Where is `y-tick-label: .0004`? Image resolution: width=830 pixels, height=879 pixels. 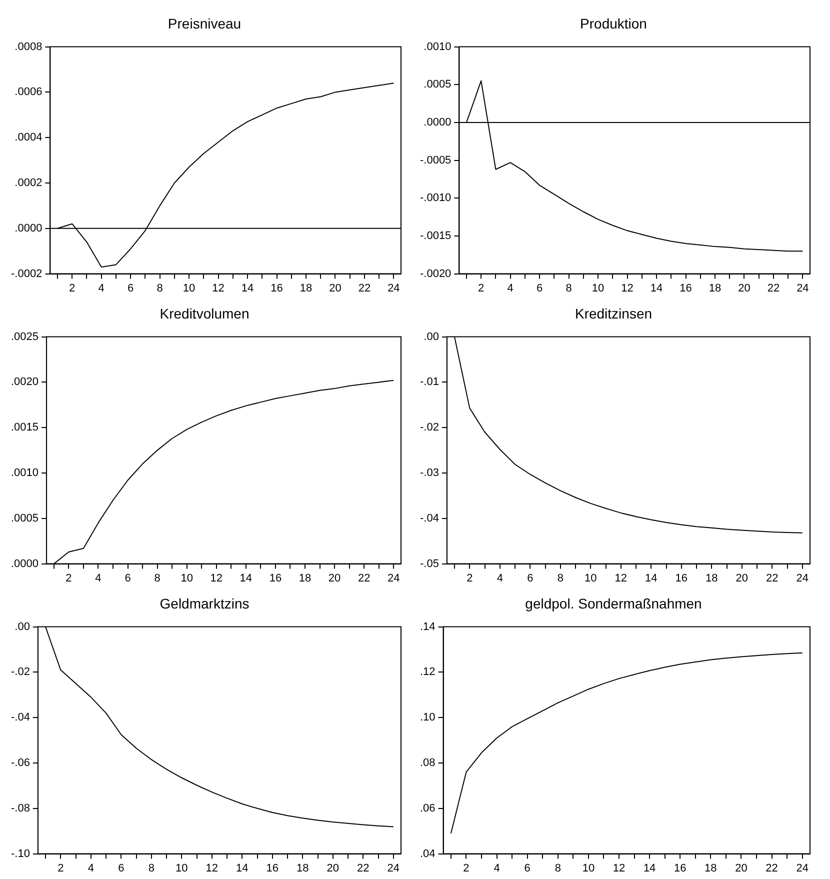
y-tick-label: .0004 is located at coordinates (28, 138).